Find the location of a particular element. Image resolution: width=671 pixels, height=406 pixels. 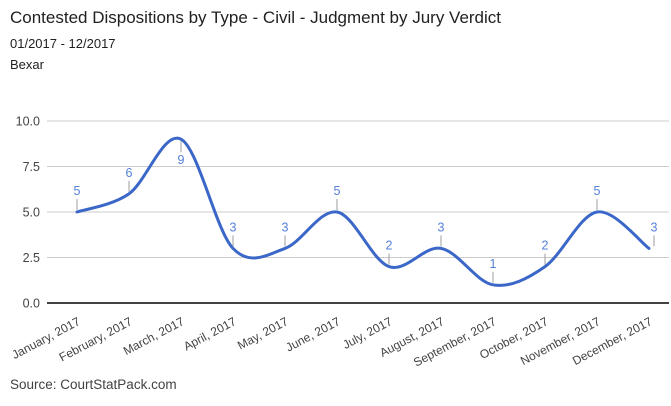

data-point-value-label: 6 is located at coordinates (129, 173).